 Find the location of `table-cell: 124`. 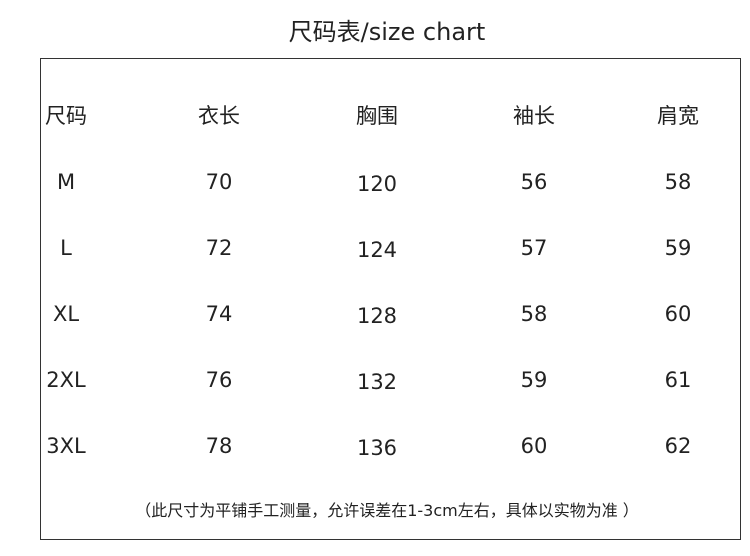

table-cell: 124 is located at coordinates (377, 250).